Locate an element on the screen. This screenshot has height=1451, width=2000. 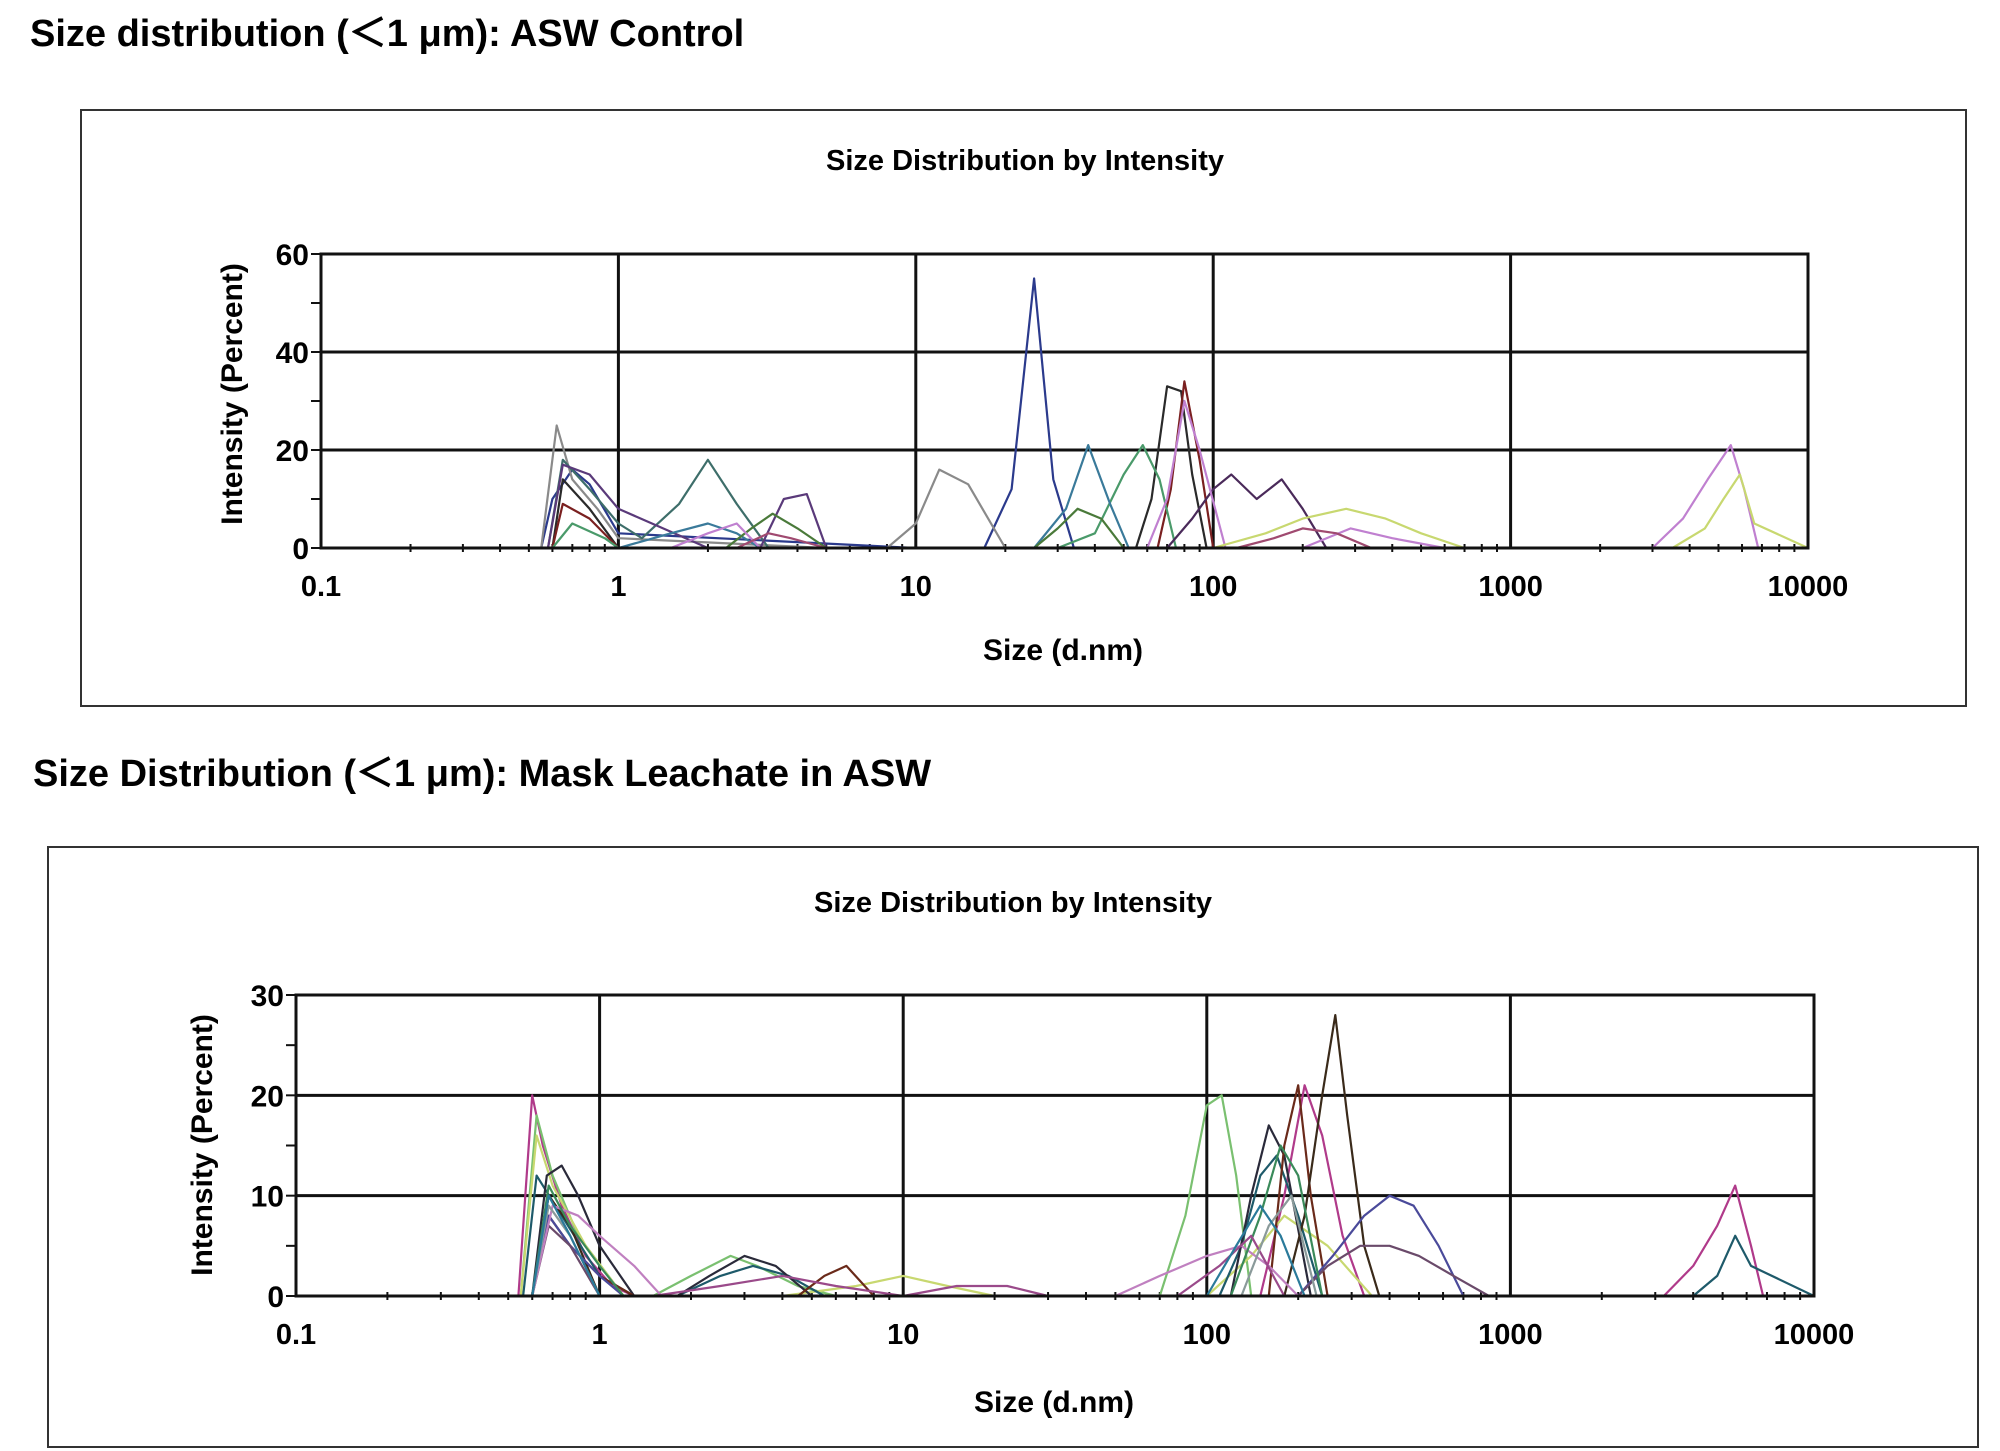
top-figure-heading: Size distribution (＜1 μm): ASW Control is located at coordinates (387, 34).